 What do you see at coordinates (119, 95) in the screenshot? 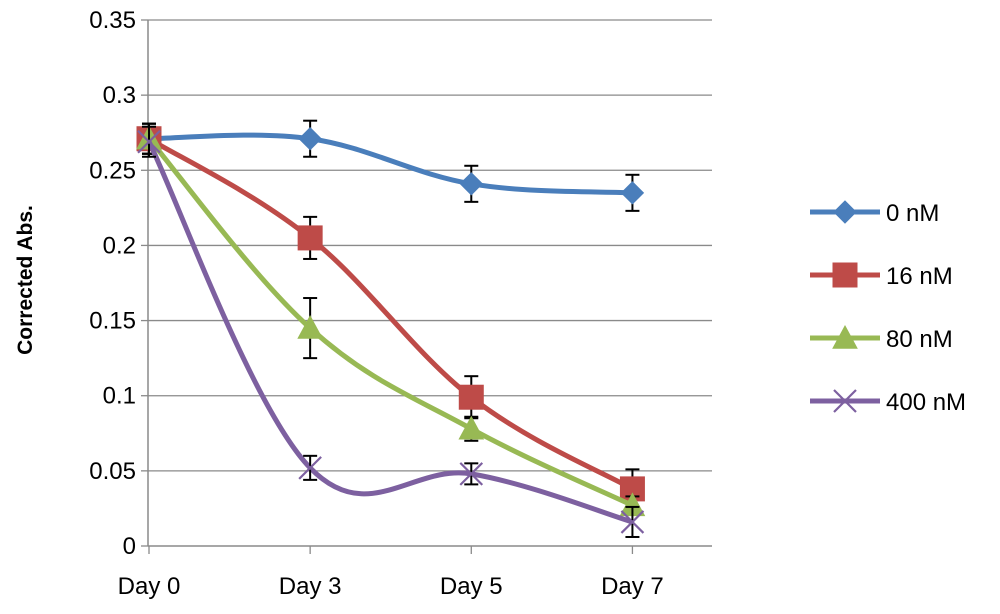
I see `y-tick-label: 0.3` at bounding box center [119, 95].